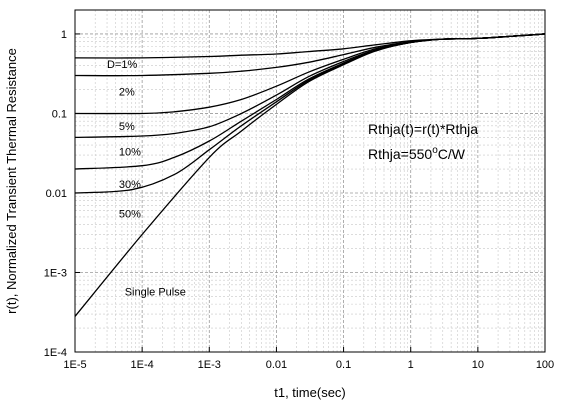 The height and width of the screenshot is (411, 563). What do you see at coordinates (74, 365) in the screenshot?
I see `x-tick-label: 1E-5` at bounding box center [74, 365].